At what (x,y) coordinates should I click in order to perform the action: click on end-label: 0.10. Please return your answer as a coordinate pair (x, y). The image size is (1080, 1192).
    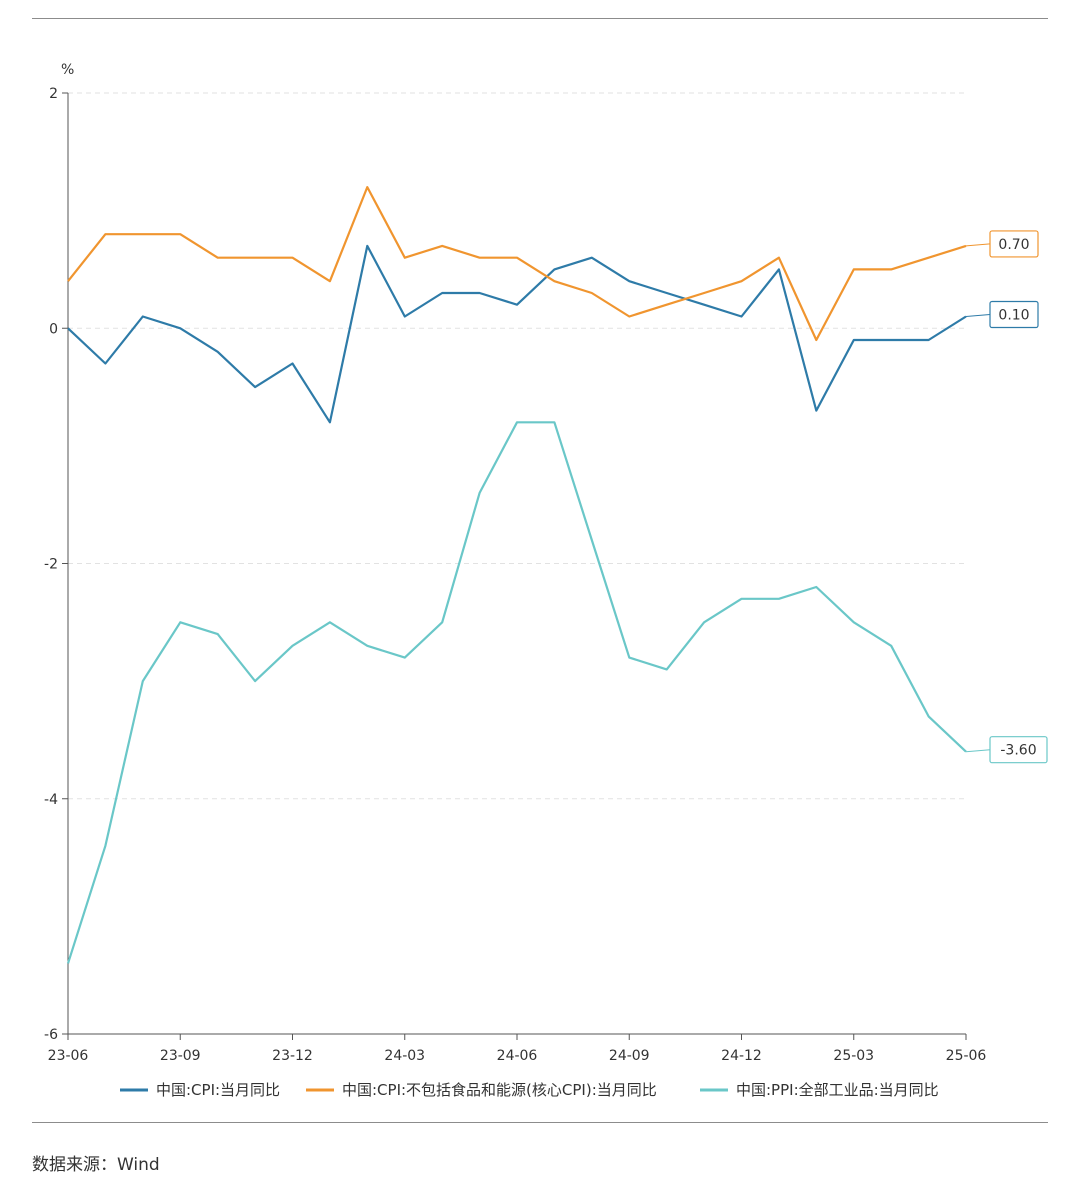
    Looking at the image, I should click on (1013, 315).